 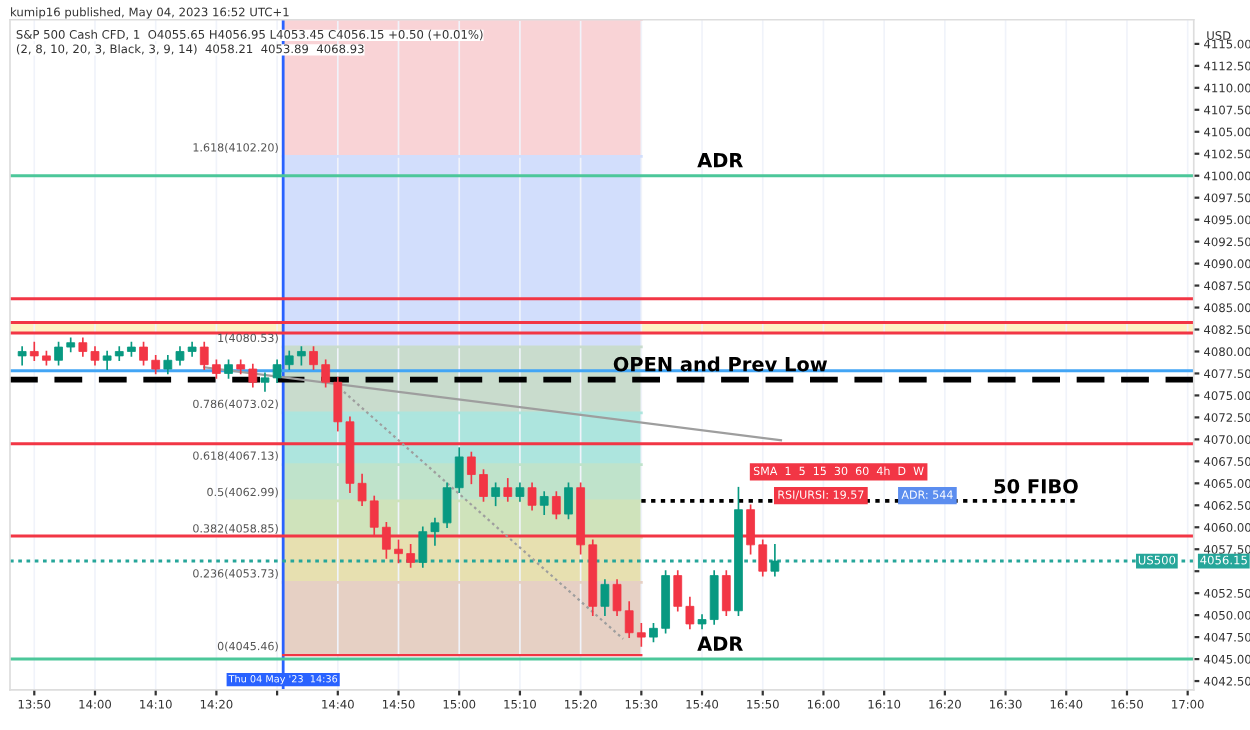 I want to click on ref-line-label: OPEN and Prev Low, so click(x=720, y=364).